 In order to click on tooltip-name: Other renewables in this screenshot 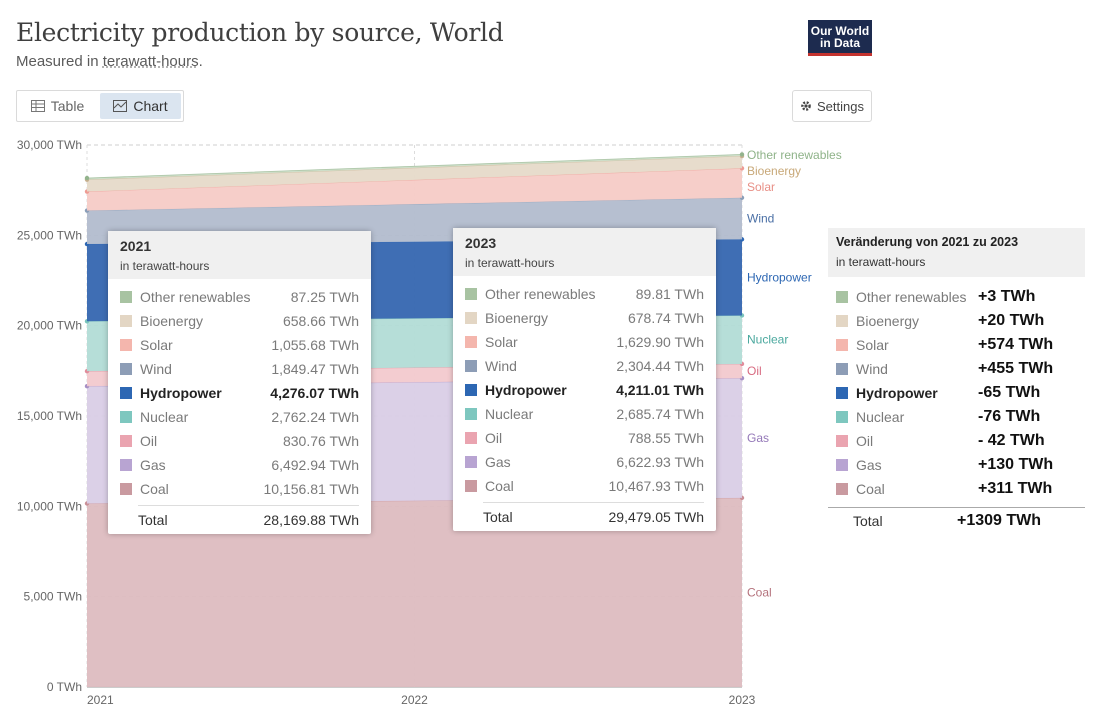, I will do `click(195, 297)`.